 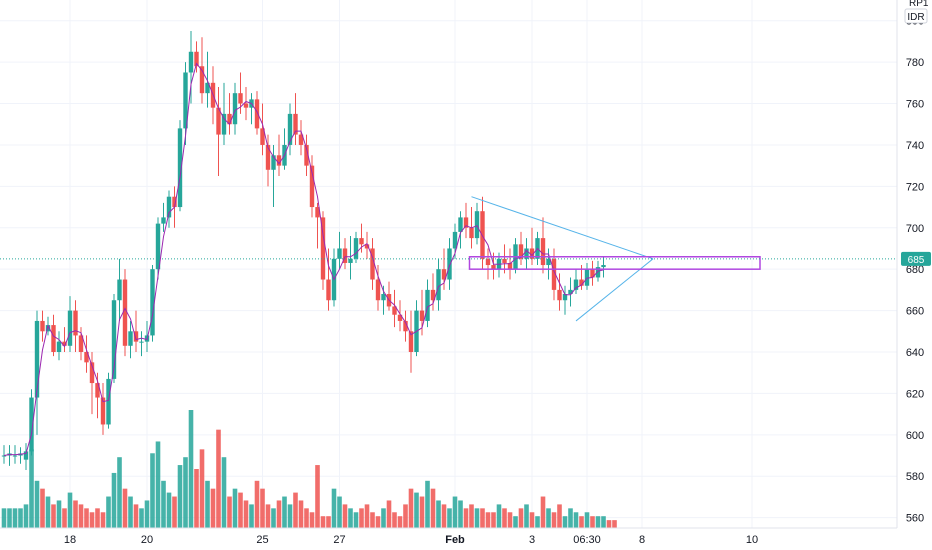 I want to click on resistance-trendline, so click(x=562, y=228).